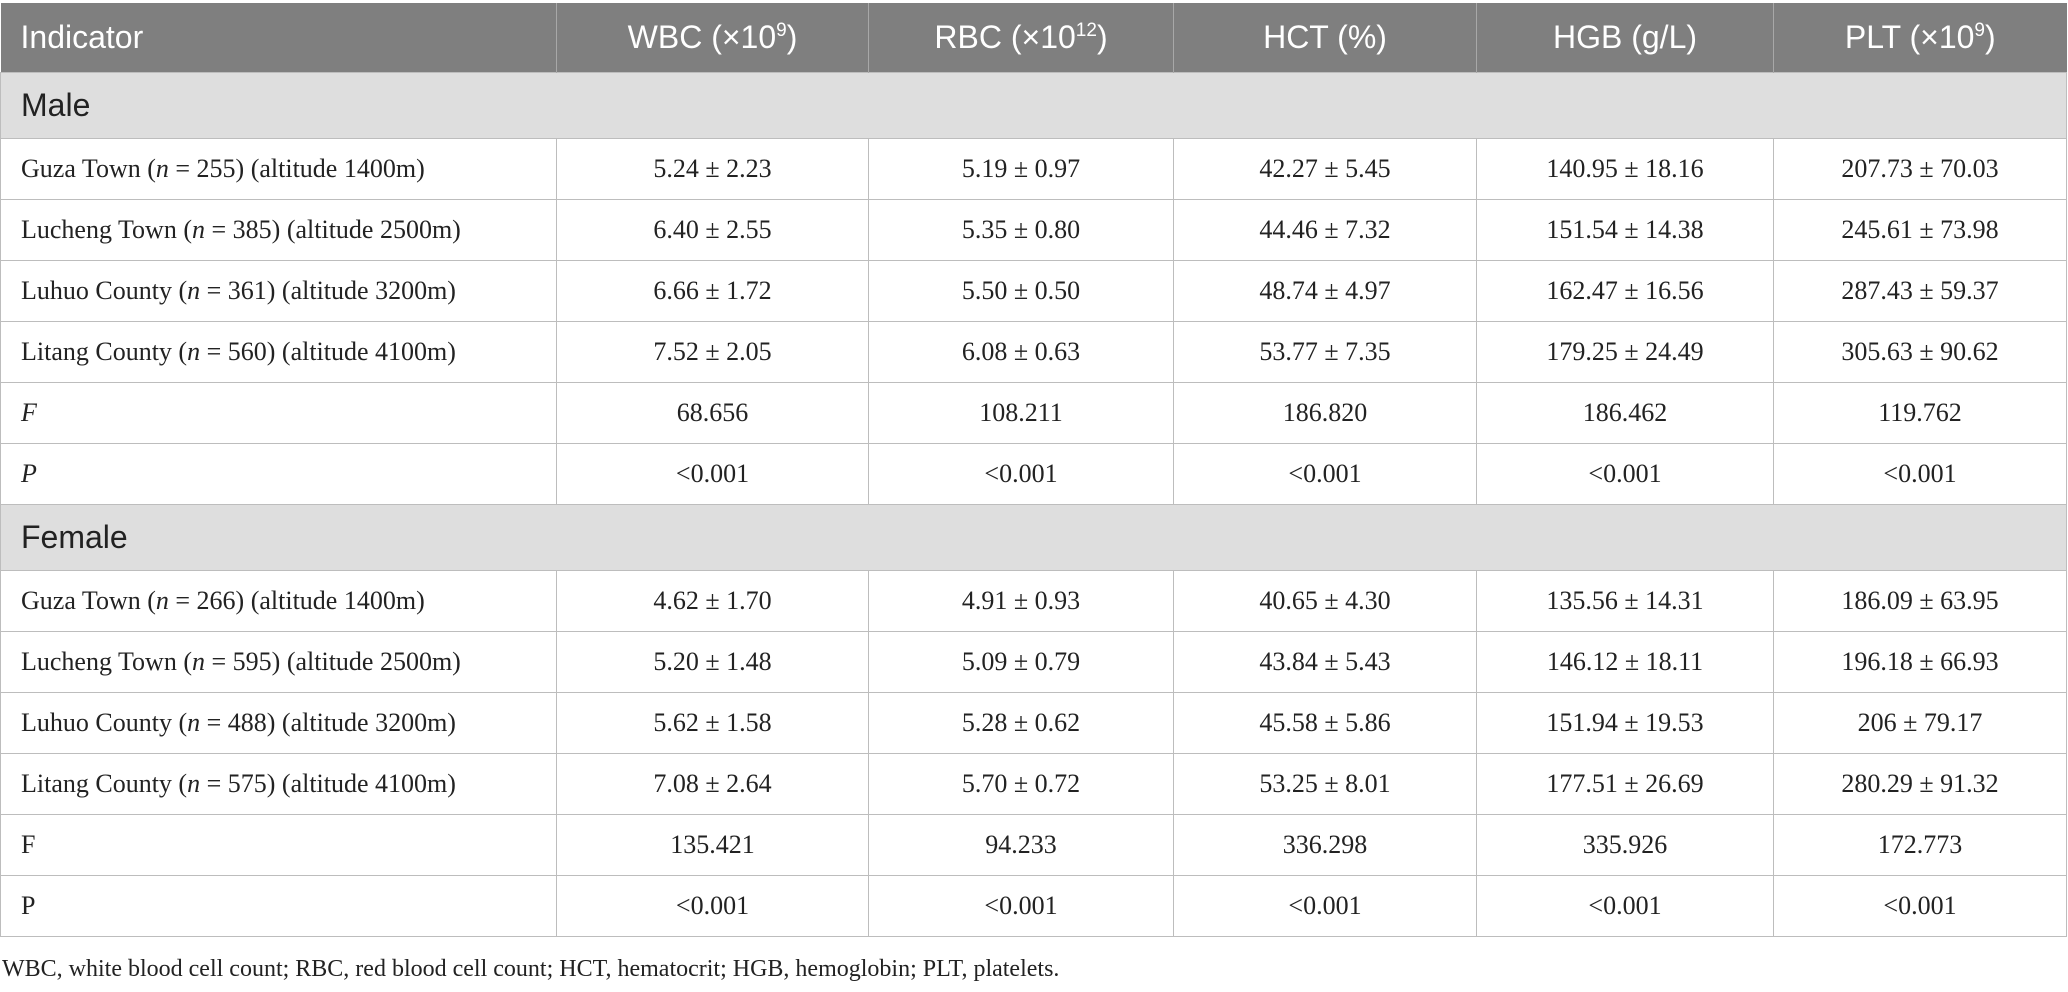 The width and height of the screenshot is (2068, 992). Describe the element at coordinates (1625, 38) in the screenshot. I see `header-hgb: HGB (g/L)` at that location.